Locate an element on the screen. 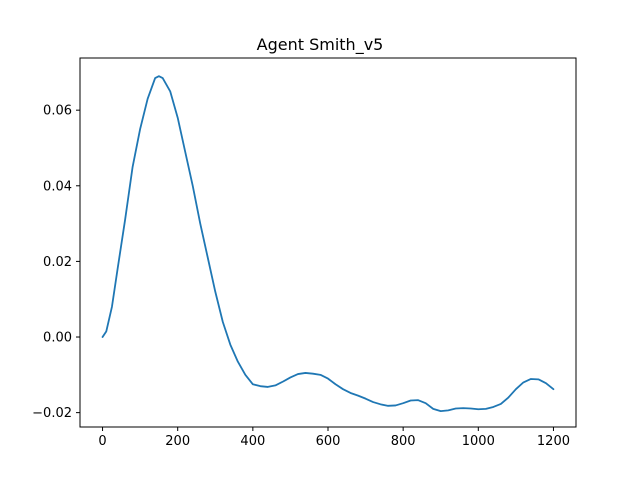  x-tick-label: 1000 is located at coordinates (478, 441).